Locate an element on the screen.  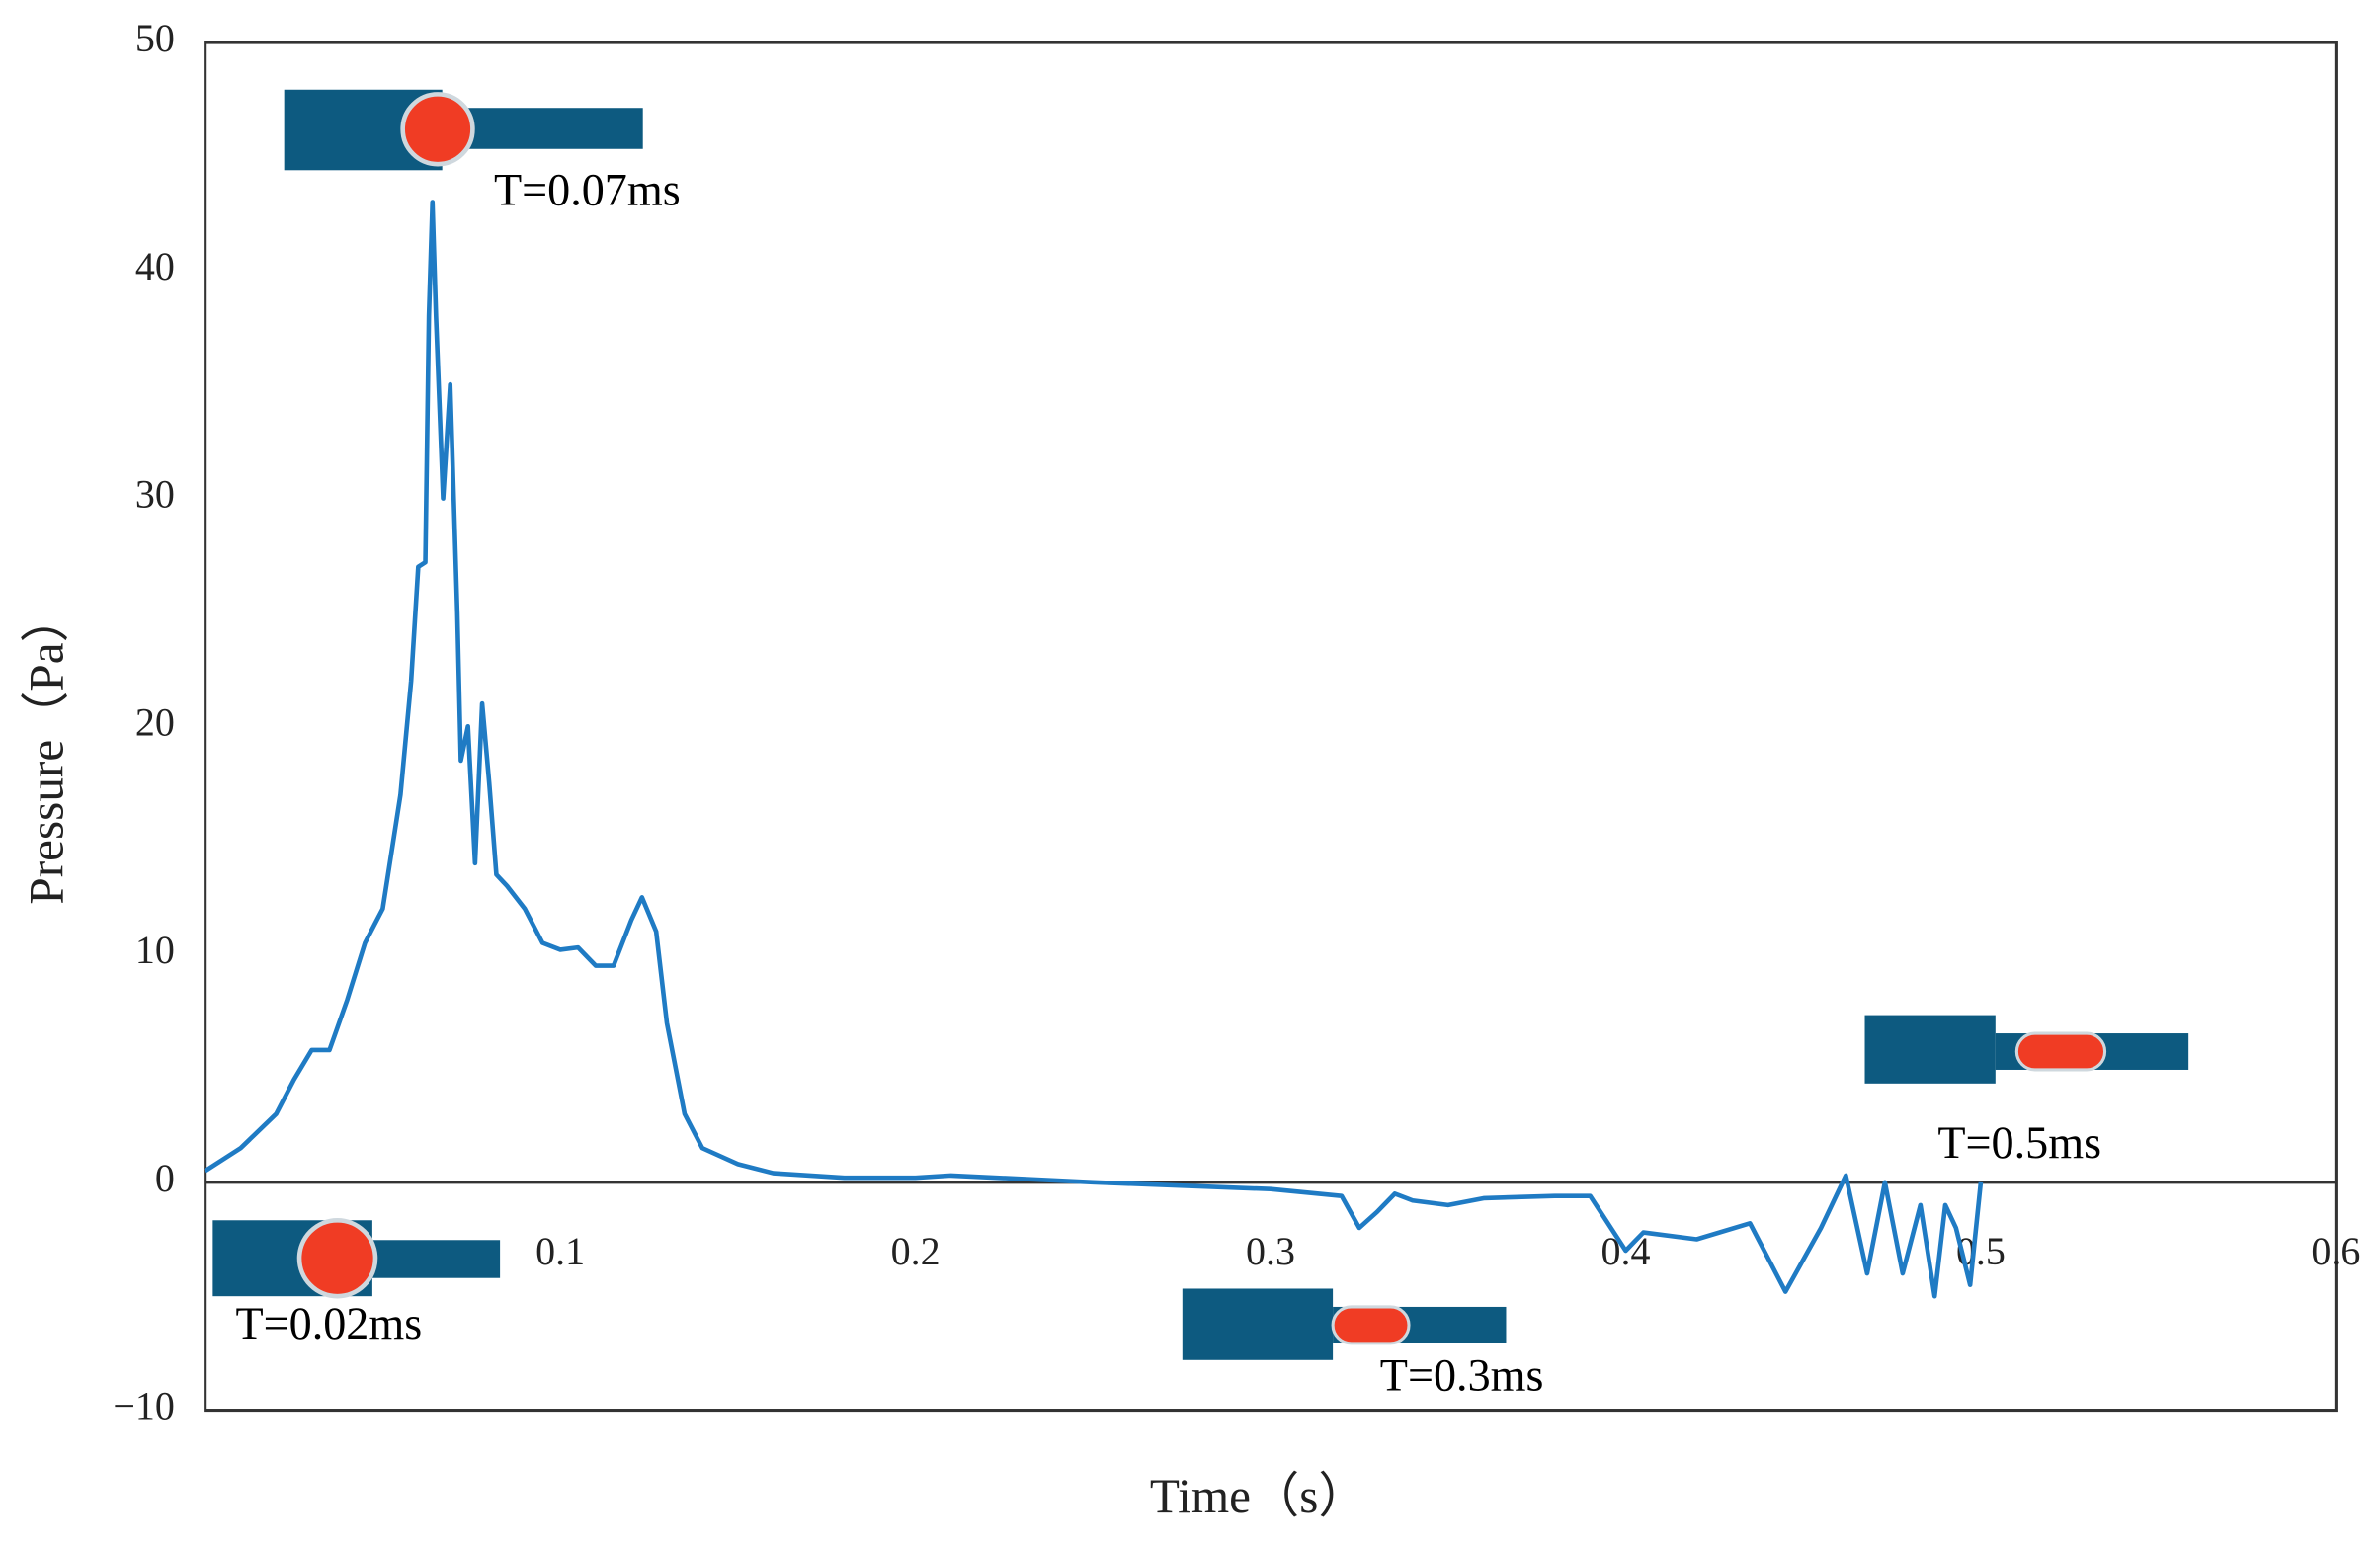
x-tick-label: 0.2 is located at coordinates (916, 1251).